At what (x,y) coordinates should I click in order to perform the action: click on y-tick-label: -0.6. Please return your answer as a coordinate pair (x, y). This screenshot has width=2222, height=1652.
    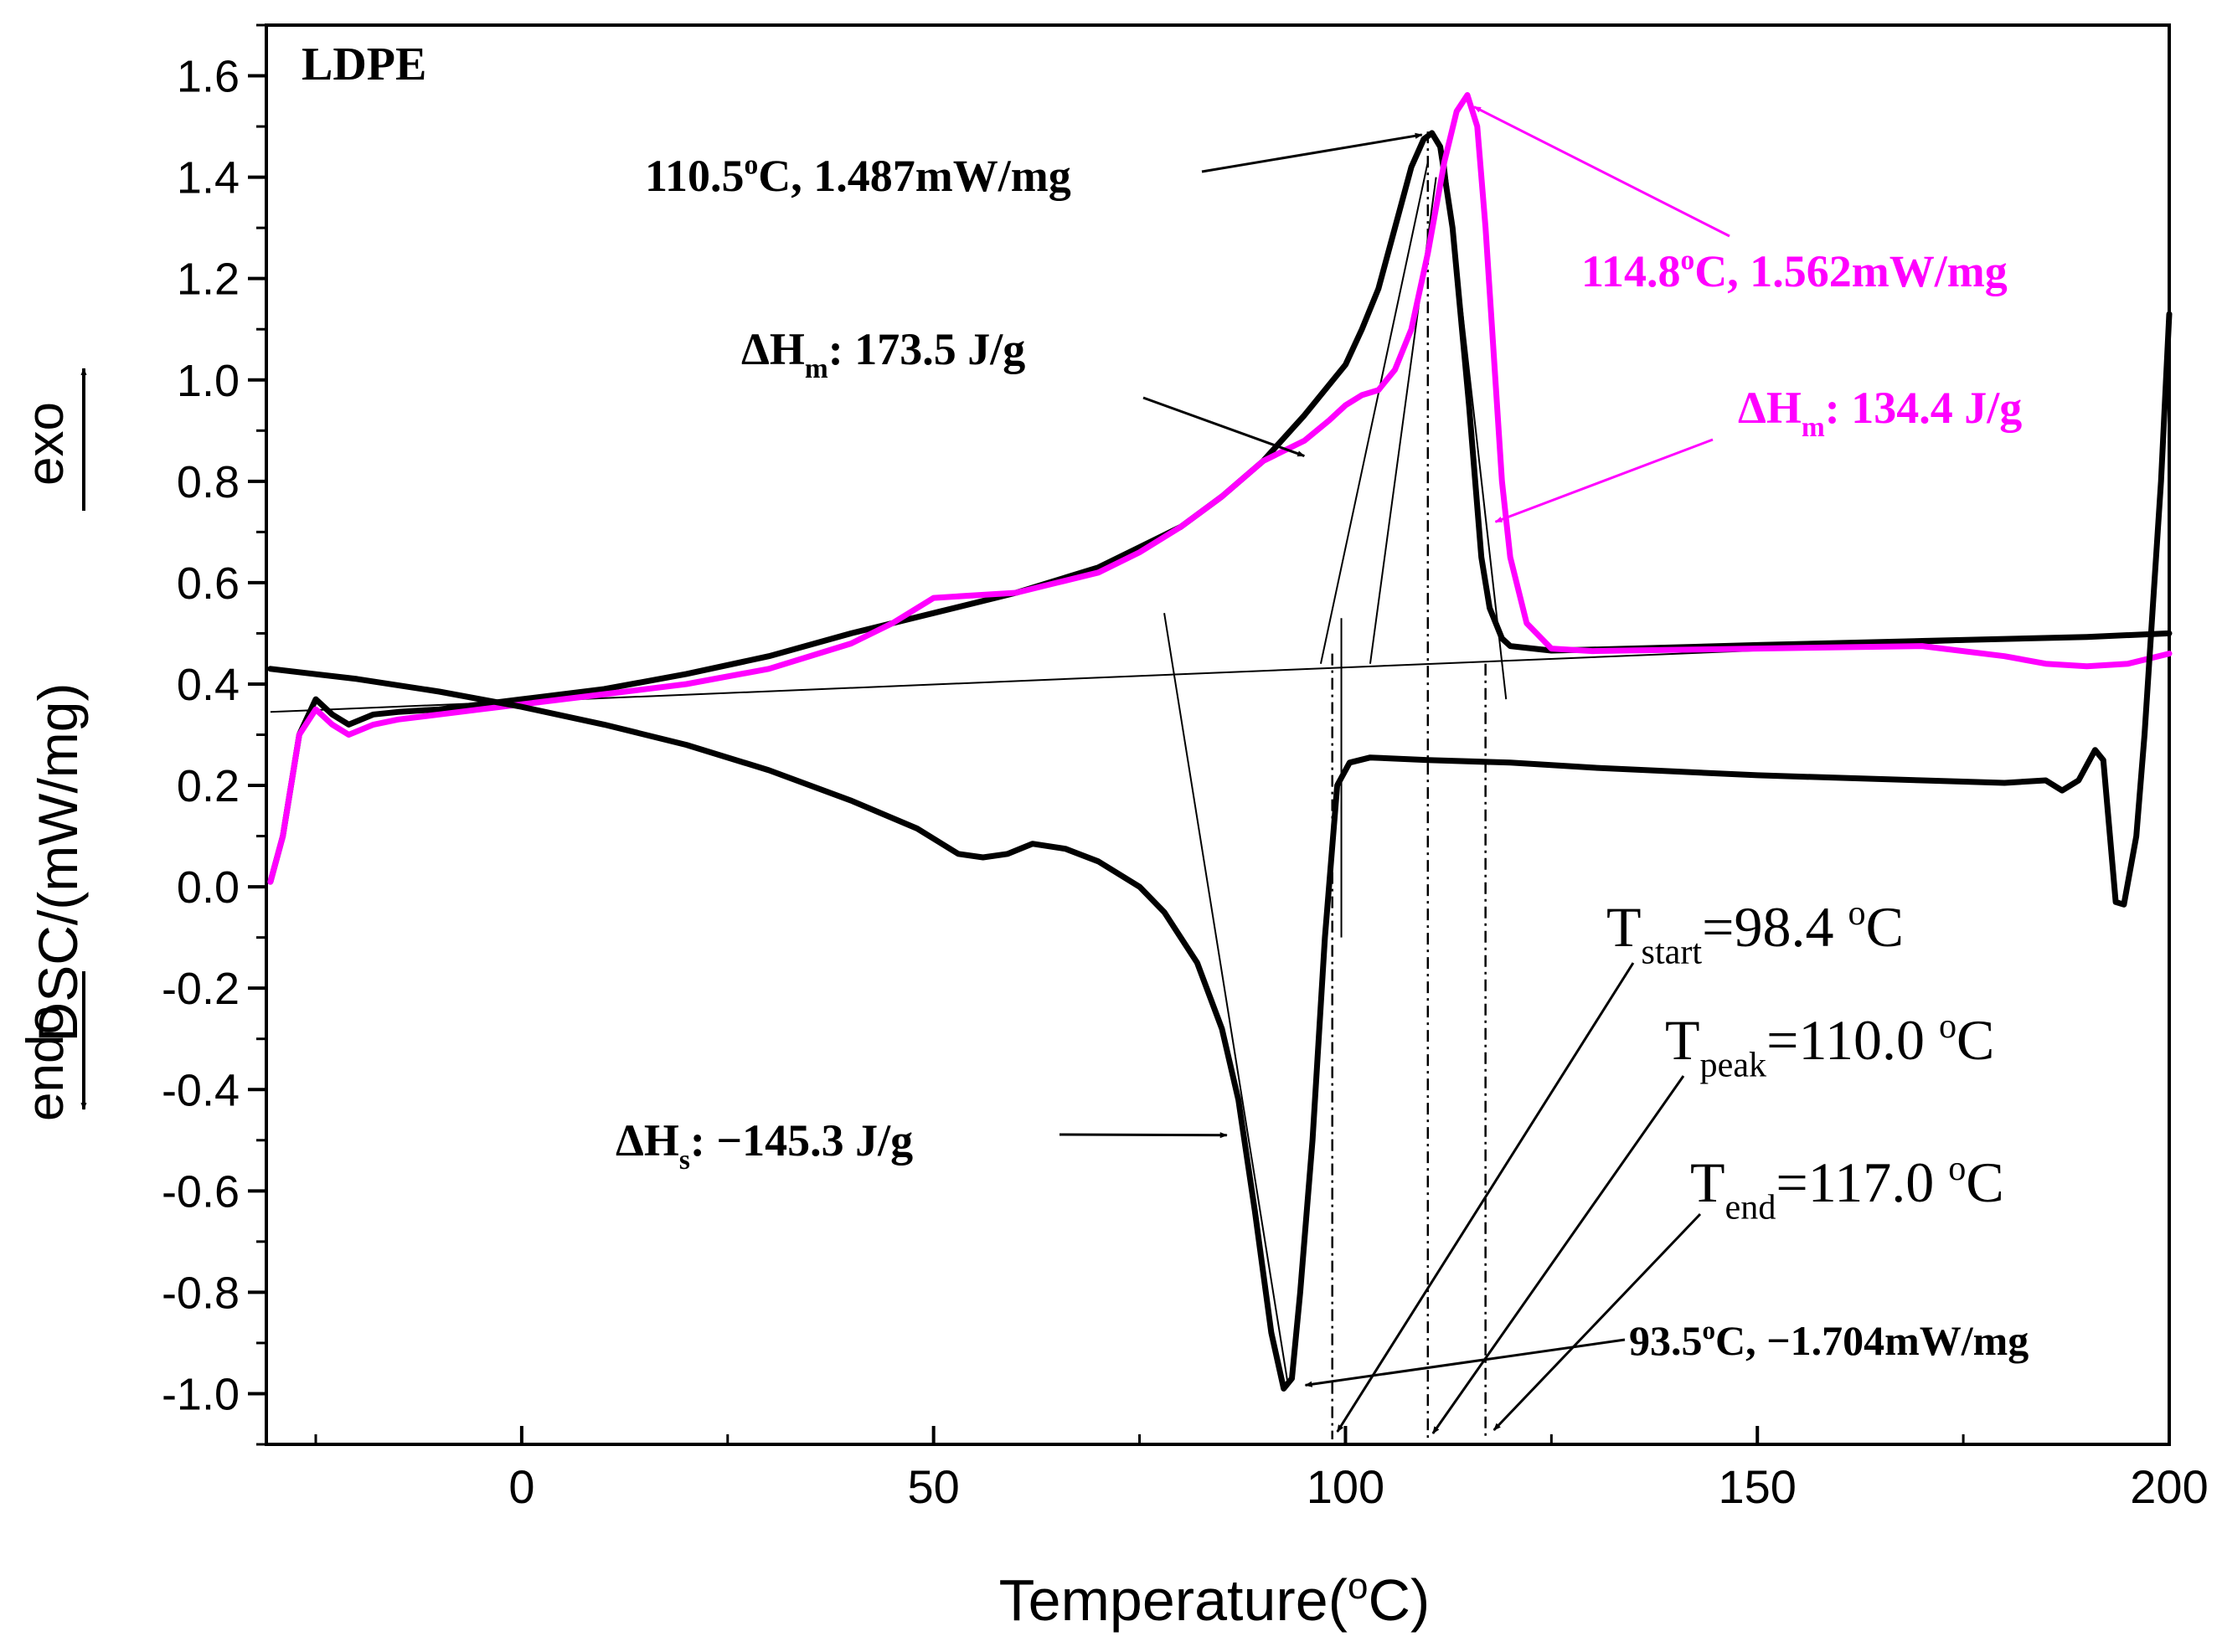
    Looking at the image, I should click on (201, 1191).